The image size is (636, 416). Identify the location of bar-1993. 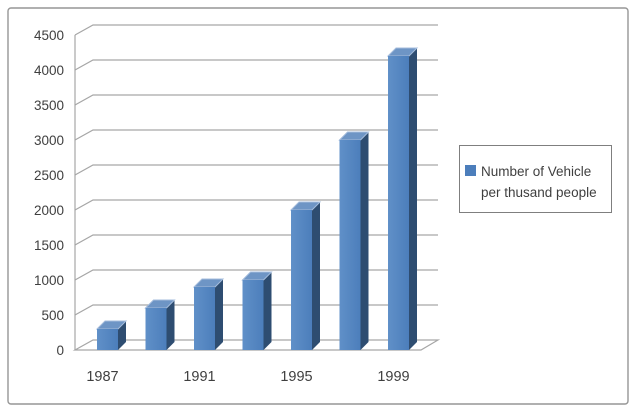
(257, 310).